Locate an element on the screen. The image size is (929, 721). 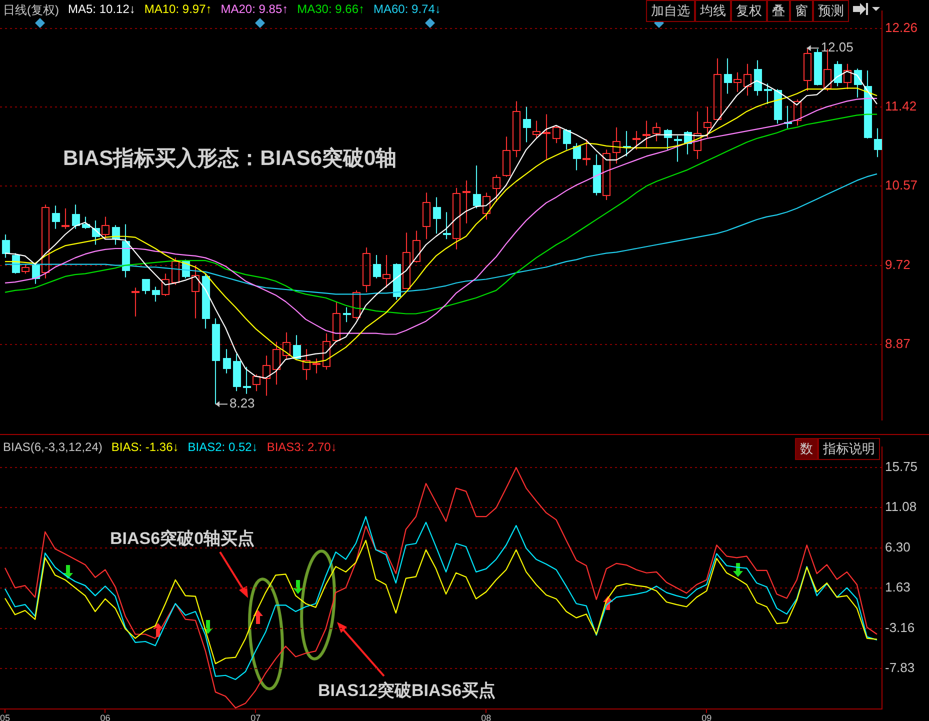
annotation: 均线 is located at coordinates (713, 11).